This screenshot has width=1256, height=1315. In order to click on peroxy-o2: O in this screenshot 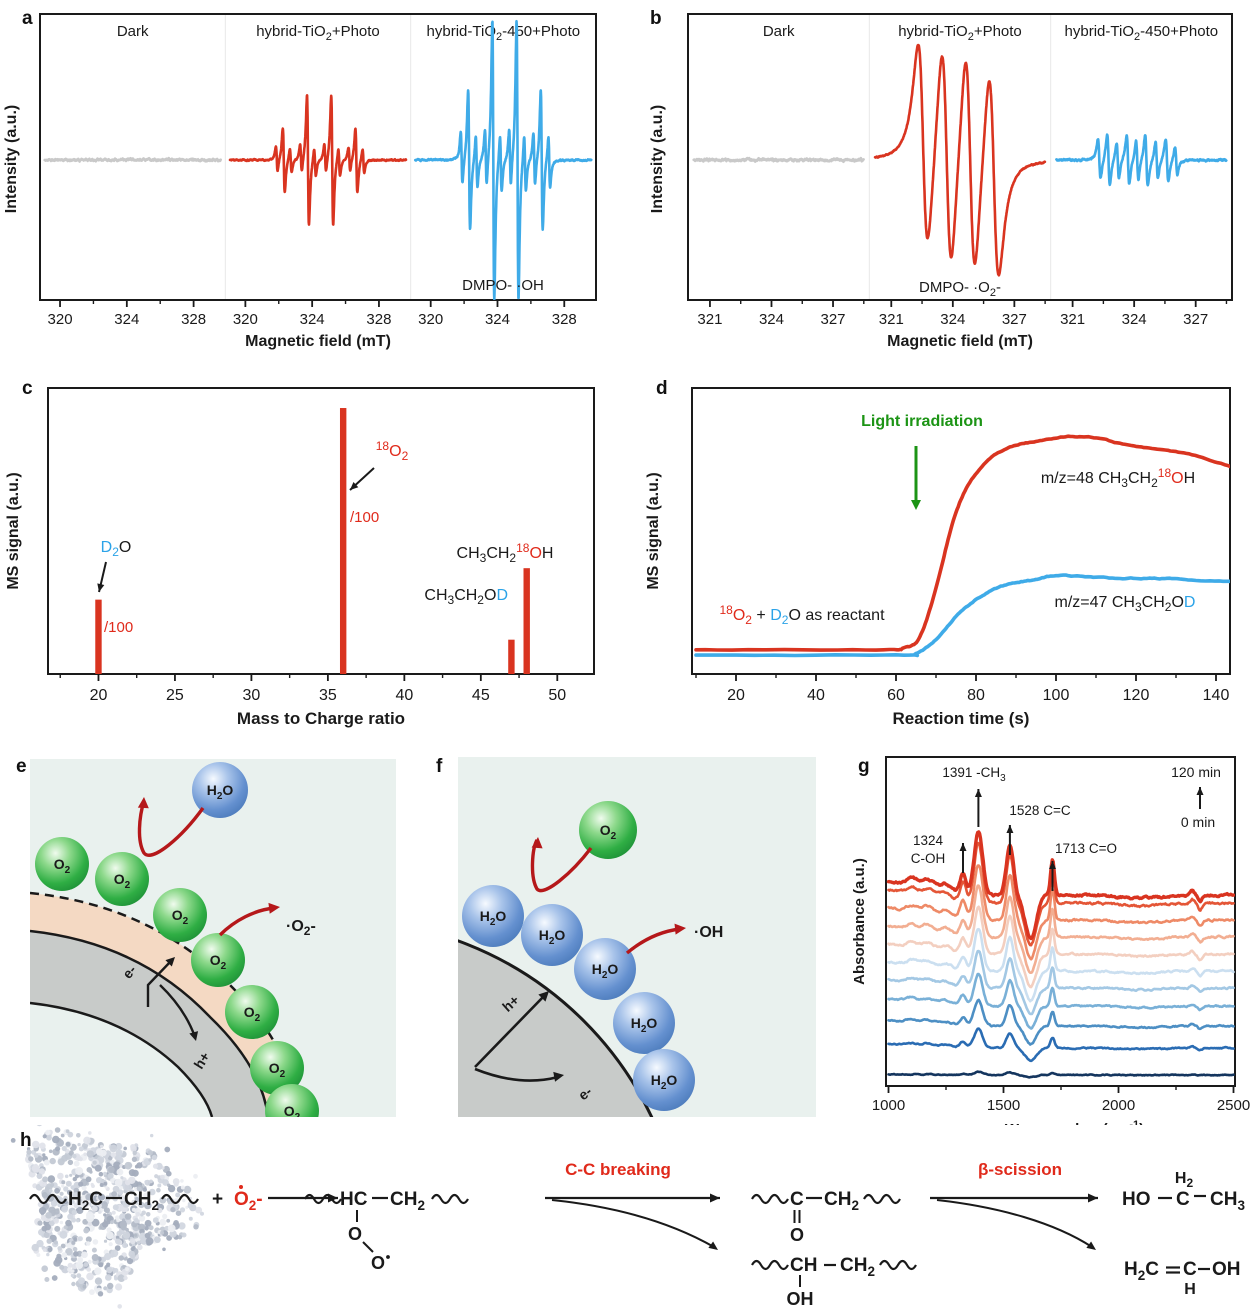, I will do `click(378, 1263)`.